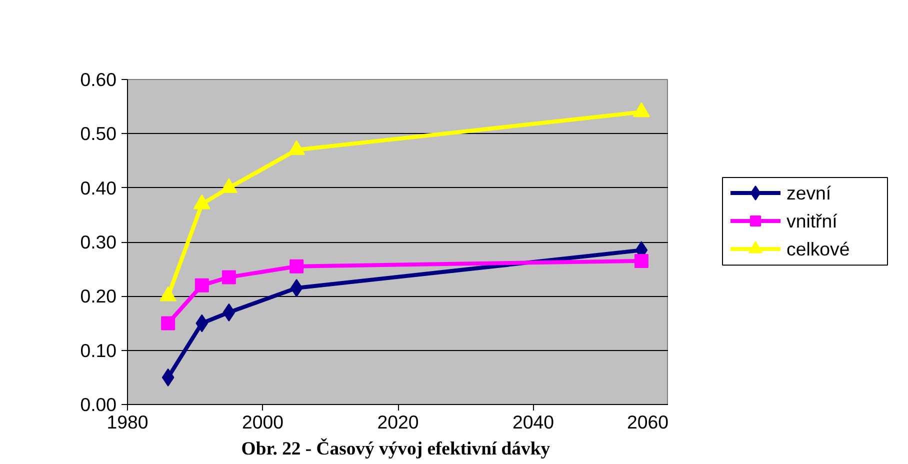 The image size is (908, 464). I want to click on y-tick-label: 0.10, so click(98, 350).